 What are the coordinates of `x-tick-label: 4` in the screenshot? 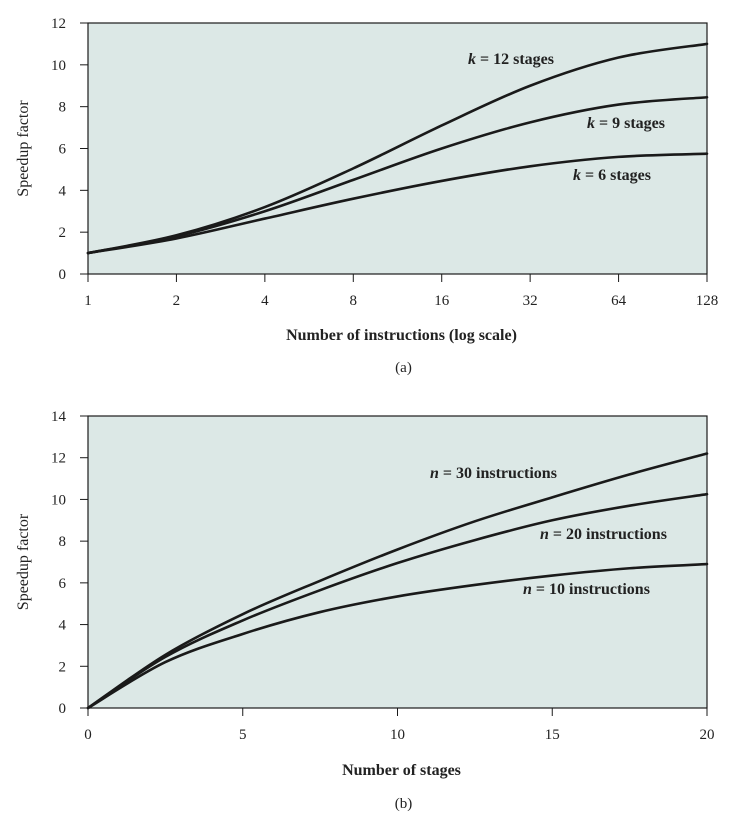 It's located at (265, 301).